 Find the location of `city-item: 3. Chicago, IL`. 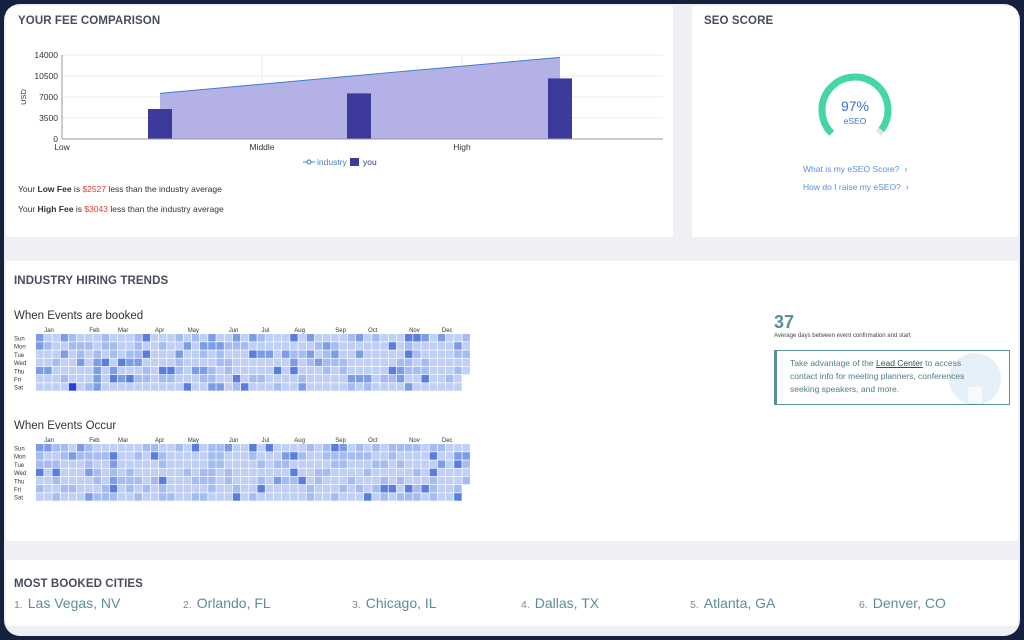

city-item: 3. Chicago, IL is located at coordinates (394, 603).